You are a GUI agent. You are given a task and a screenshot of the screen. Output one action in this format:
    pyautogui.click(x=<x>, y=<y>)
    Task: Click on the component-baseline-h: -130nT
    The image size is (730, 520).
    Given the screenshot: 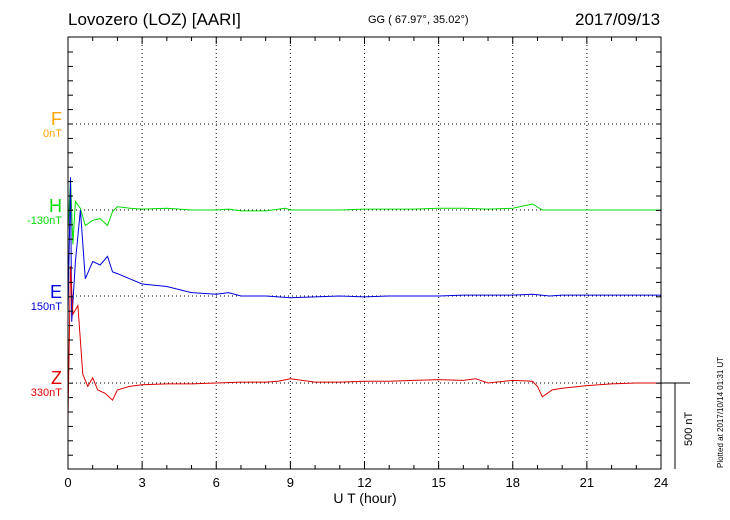 What is the action you would take?
    pyautogui.click(x=44, y=221)
    